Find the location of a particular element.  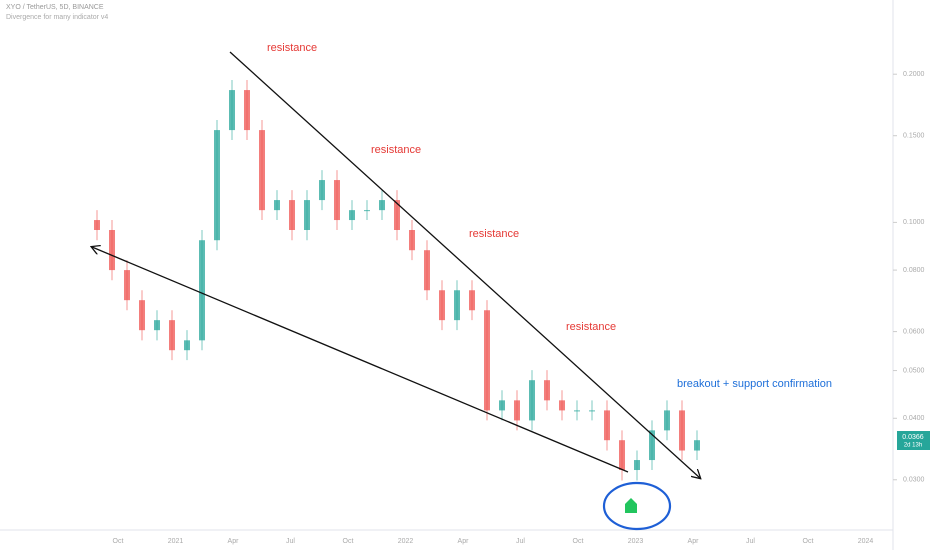

chart-title: XYO / TetherUS, 5D, BINANCE is located at coordinates (55, 7).